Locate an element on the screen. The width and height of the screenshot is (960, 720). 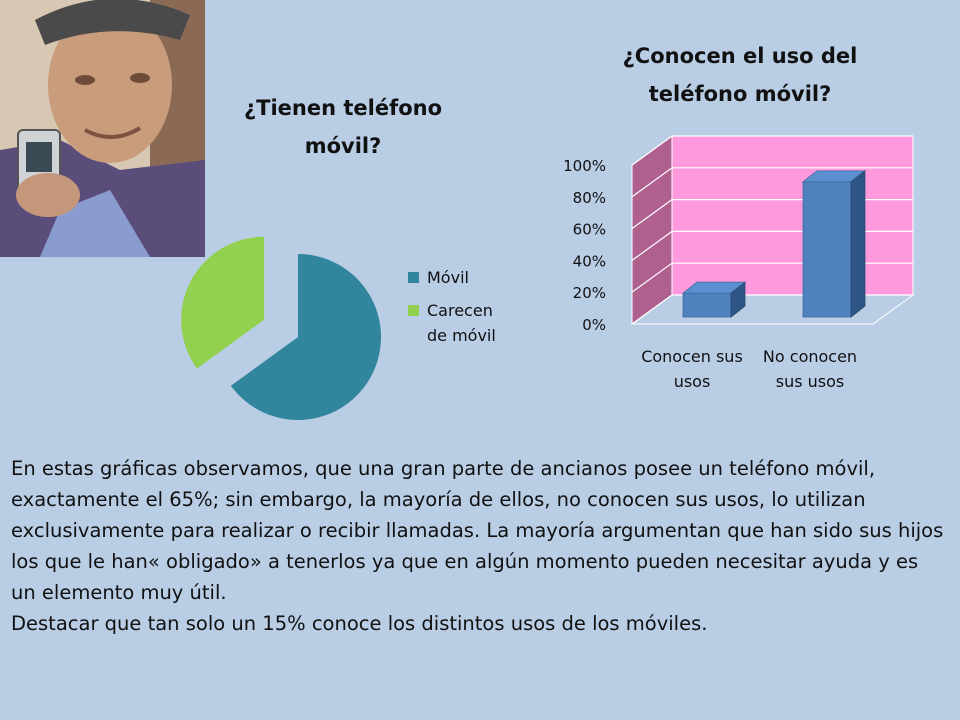
legend-swatch-carecen is located at coordinates (413, 310).